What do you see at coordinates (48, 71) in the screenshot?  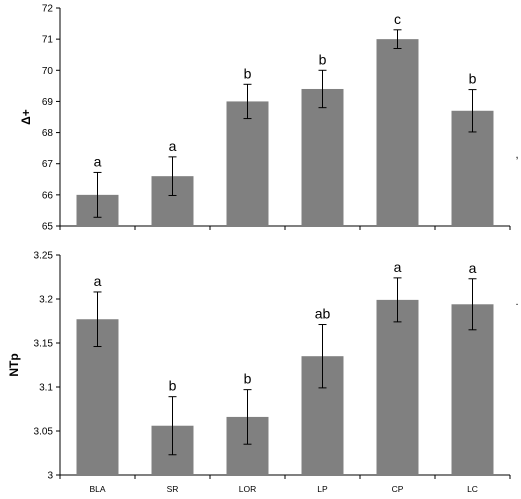 I see `chart1-ytick-label: 70` at bounding box center [48, 71].